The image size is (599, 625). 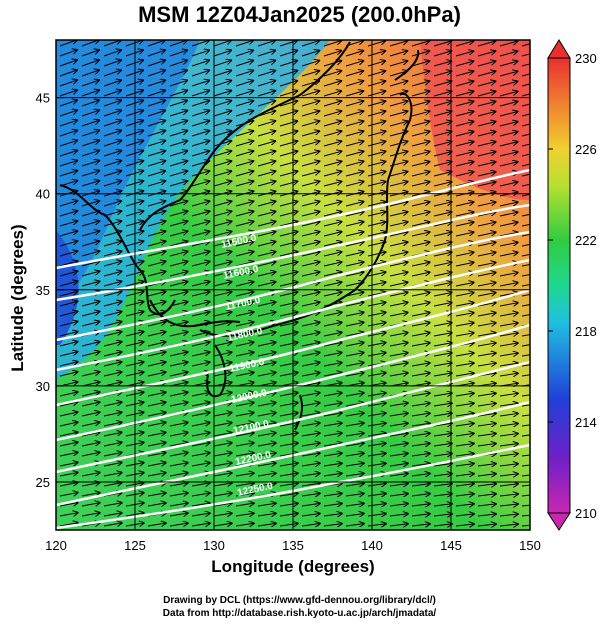 I want to click on y-tick-label: 25, so click(x=43, y=482).